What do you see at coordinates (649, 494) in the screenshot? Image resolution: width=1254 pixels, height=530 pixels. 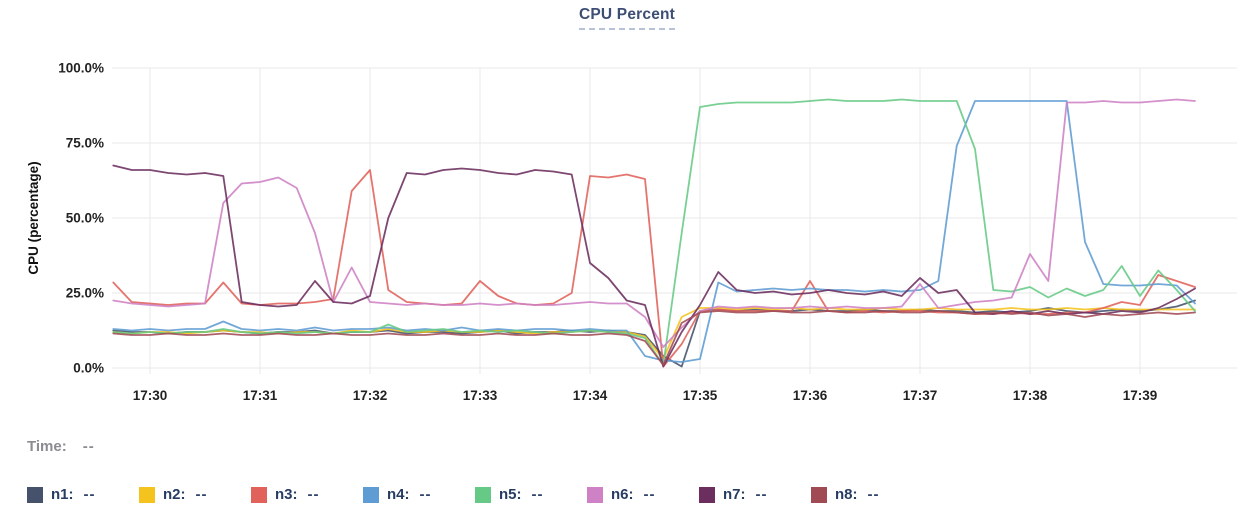 I see `legend-value-n6: --` at bounding box center [649, 494].